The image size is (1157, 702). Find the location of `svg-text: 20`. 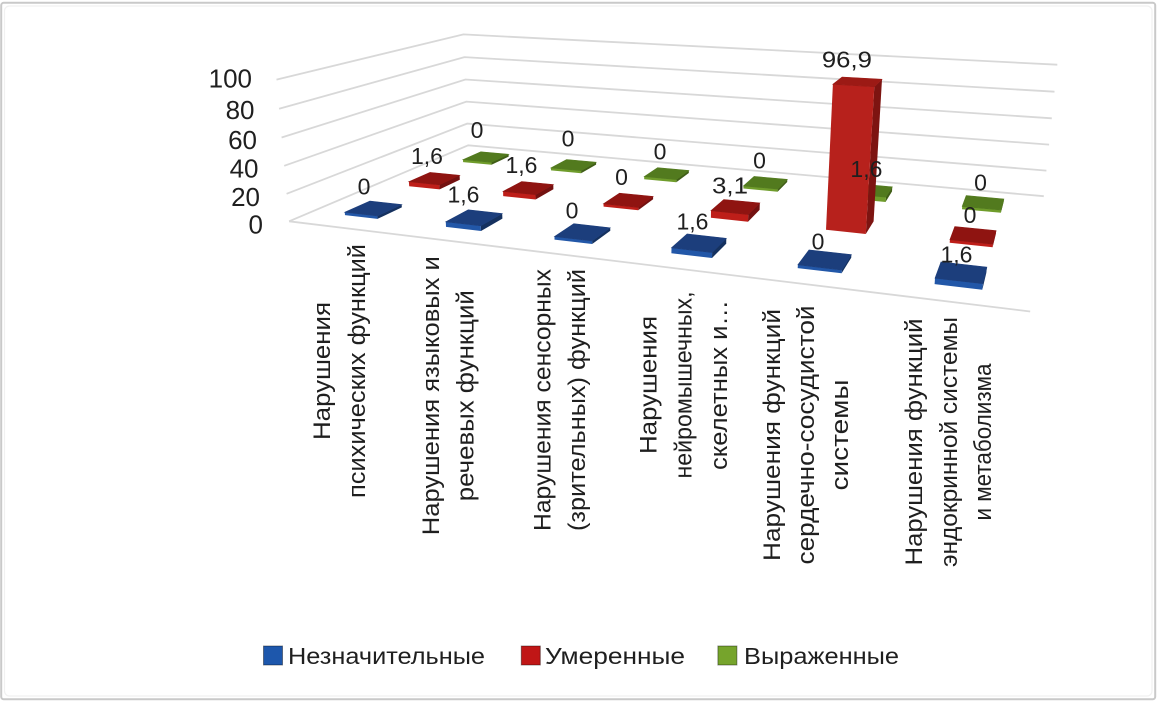

svg-text: 20 is located at coordinates (245, 197).